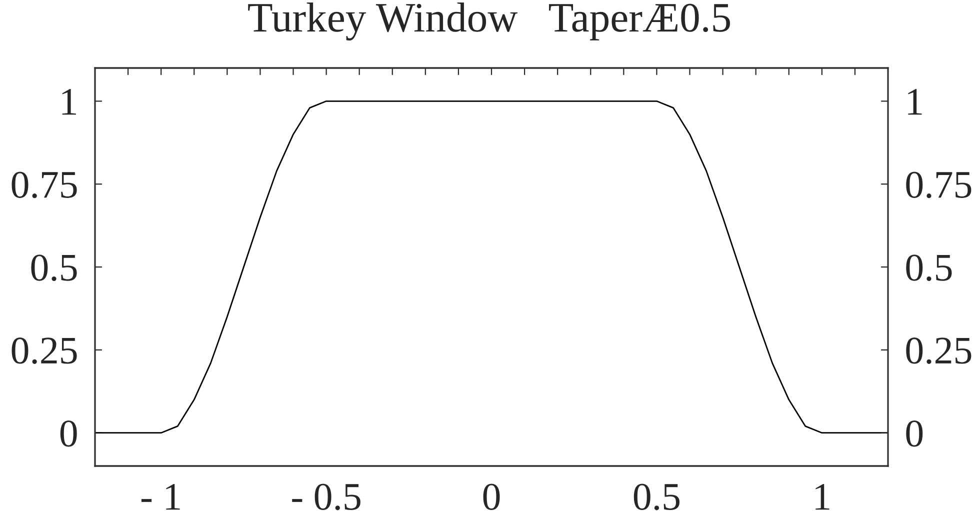 This screenshot has height=511, width=979. Describe the element at coordinates (54, 268) in the screenshot. I see `y-tick-label: 0.5` at that location.